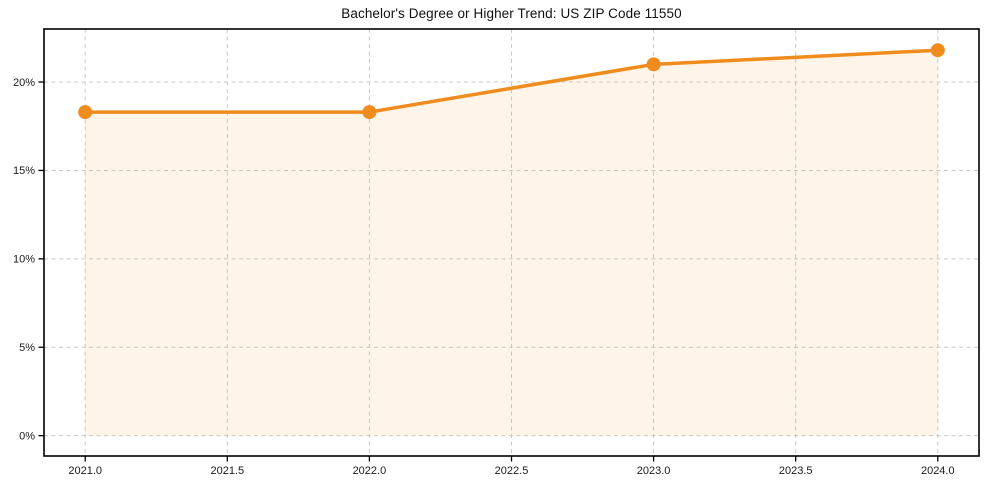  What do you see at coordinates (511, 81) in the screenshot?
I see `trend-line` at bounding box center [511, 81].